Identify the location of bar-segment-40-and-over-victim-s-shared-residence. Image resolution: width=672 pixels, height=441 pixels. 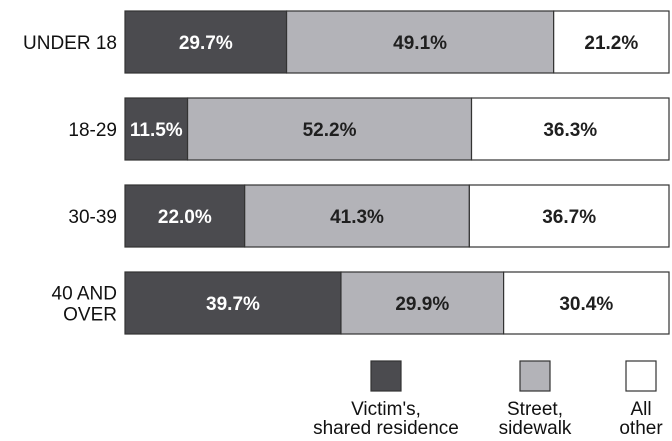
(233, 303).